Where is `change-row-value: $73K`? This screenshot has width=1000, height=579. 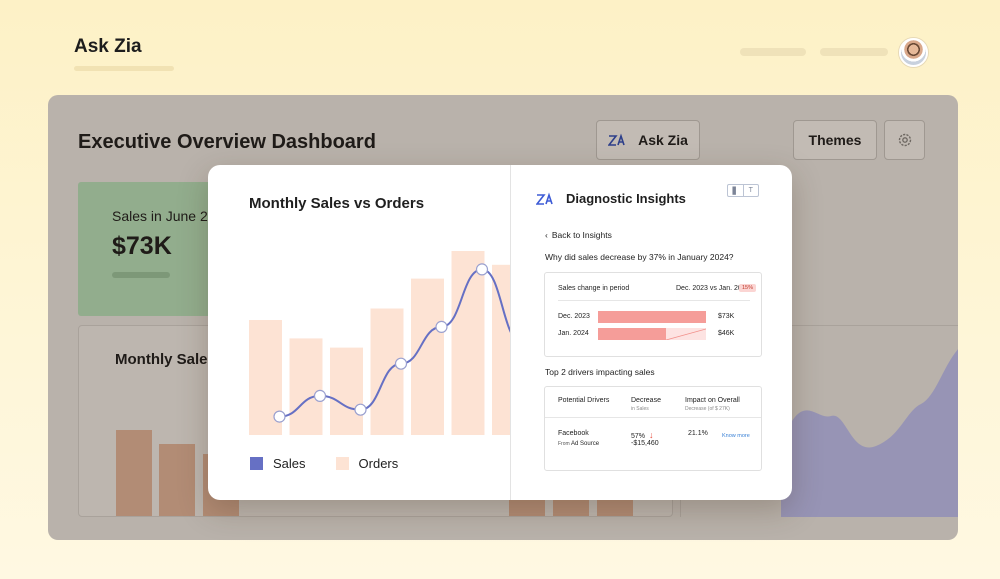 change-row-value: $73K is located at coordinates (726, 316).